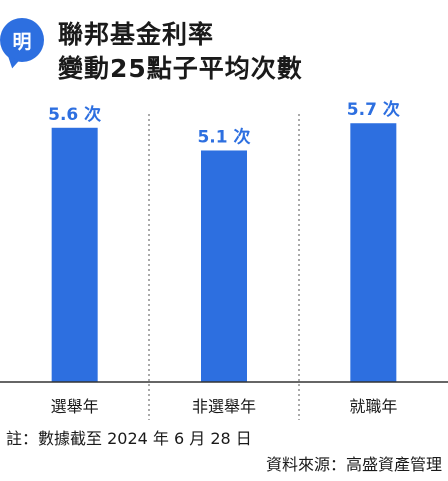 This screenshot has height=481, width=448. I want to click on logo-text: 明, so click(22, 41).